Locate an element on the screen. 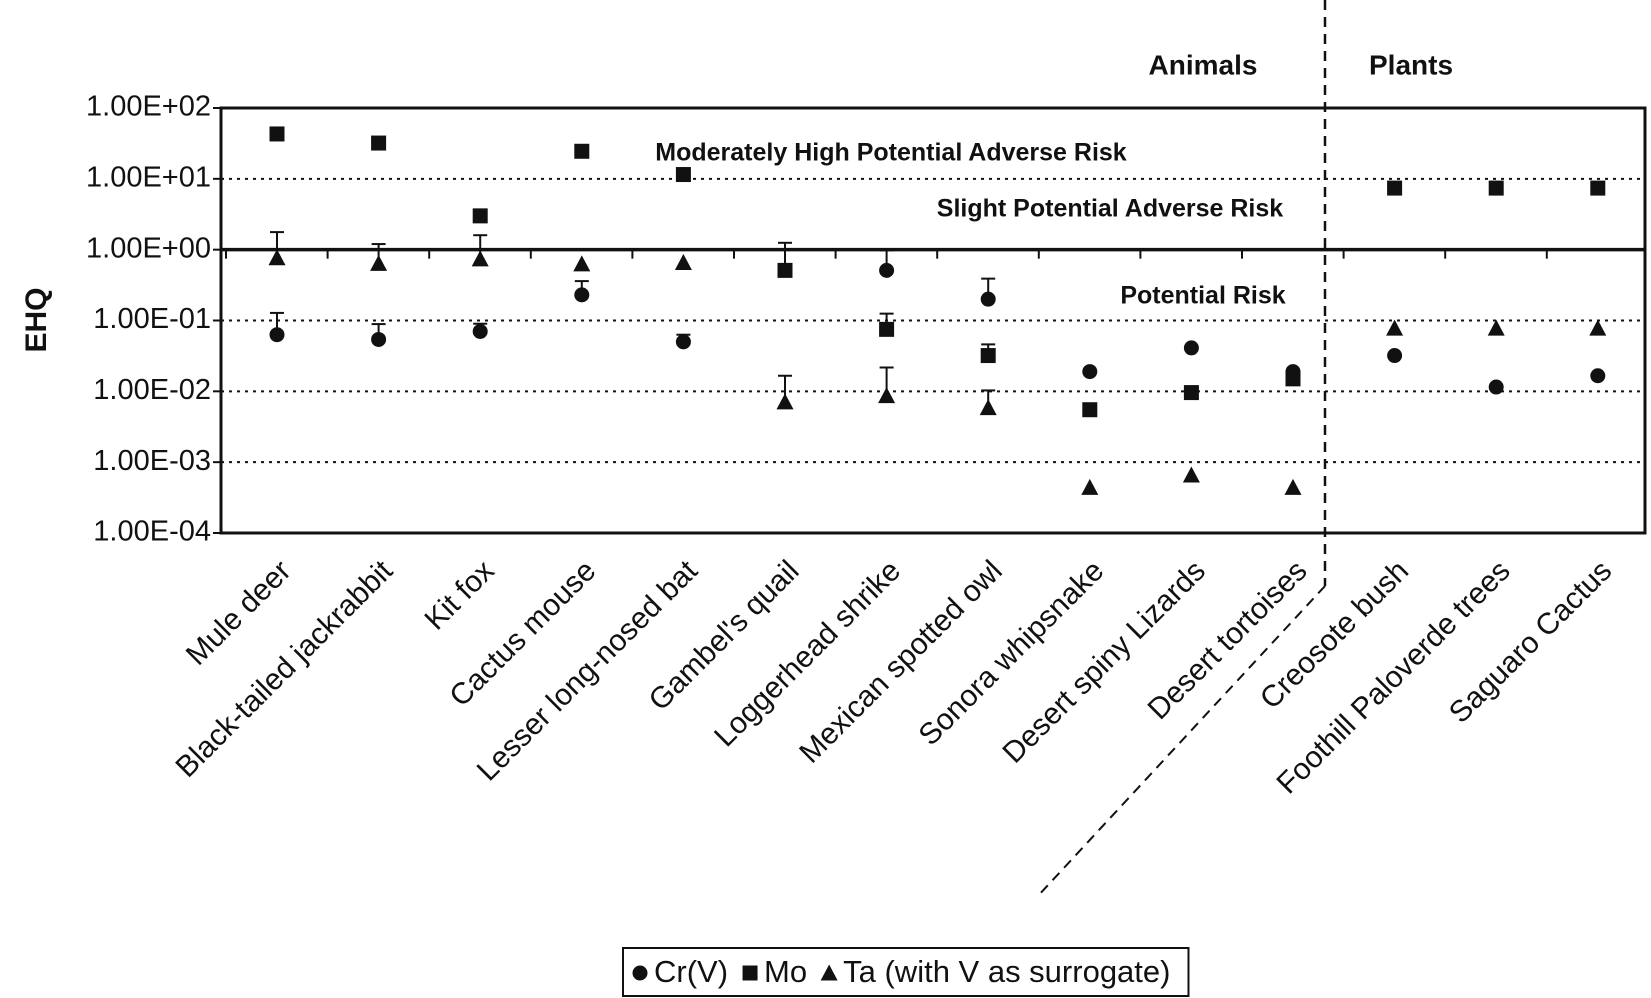 The width and height of the screenshot is (1651, 998). y-tick-label: 1.00E+01 is located at coordinates (148, 177).